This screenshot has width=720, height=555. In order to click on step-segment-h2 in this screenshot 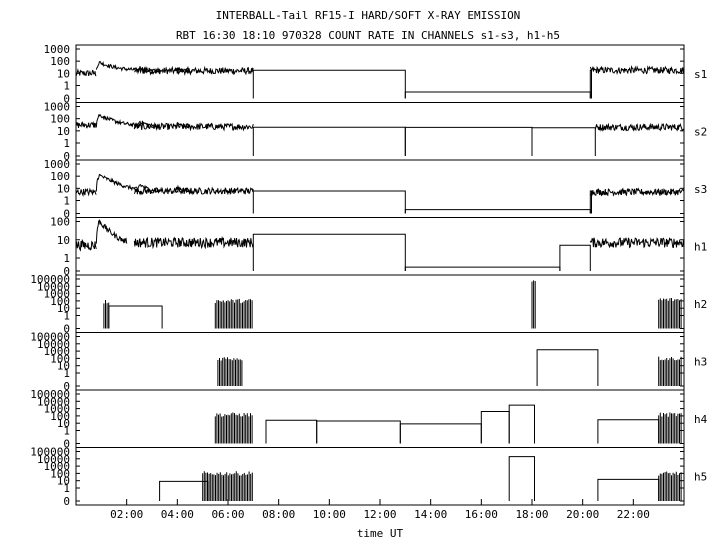, I will do `click(135, 317)`.